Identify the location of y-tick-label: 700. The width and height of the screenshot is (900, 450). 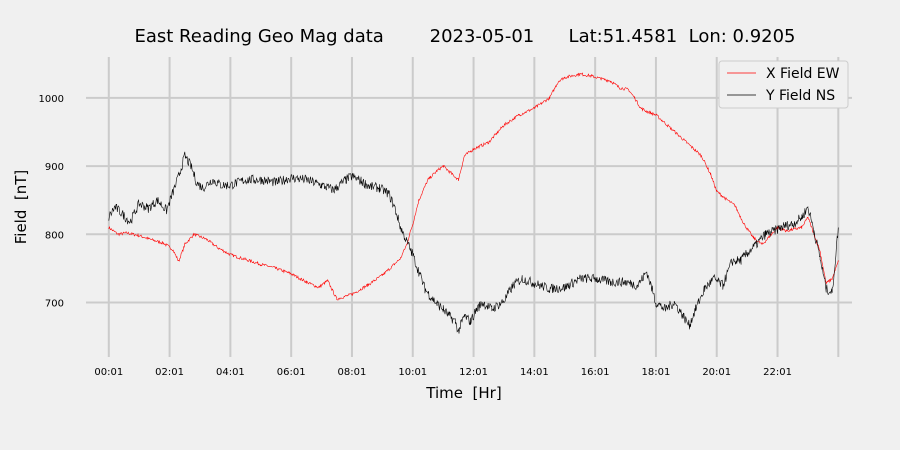
(54, 303).